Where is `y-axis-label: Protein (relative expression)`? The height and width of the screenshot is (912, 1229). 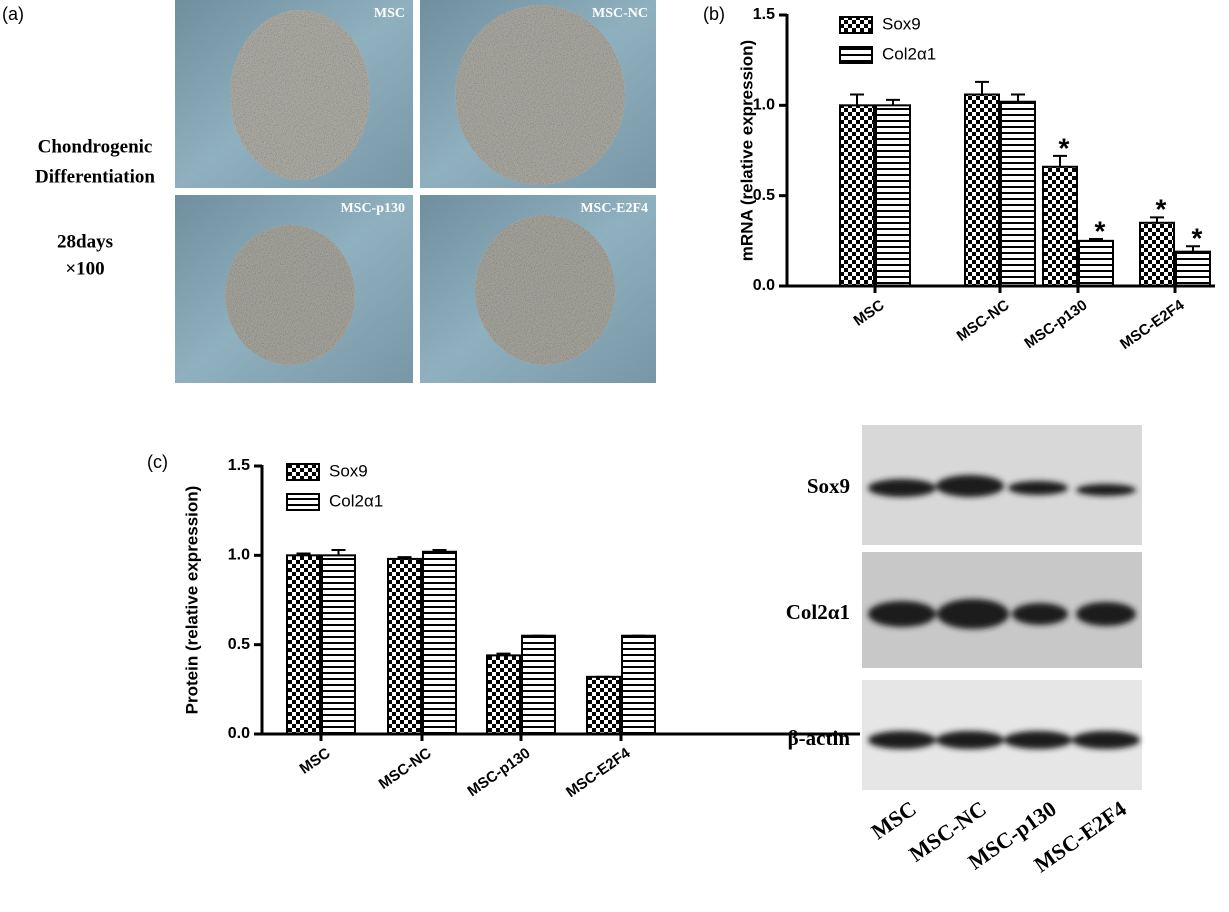
y-axis-label: Protein (relative expression) is located at coordinates (191, 600).